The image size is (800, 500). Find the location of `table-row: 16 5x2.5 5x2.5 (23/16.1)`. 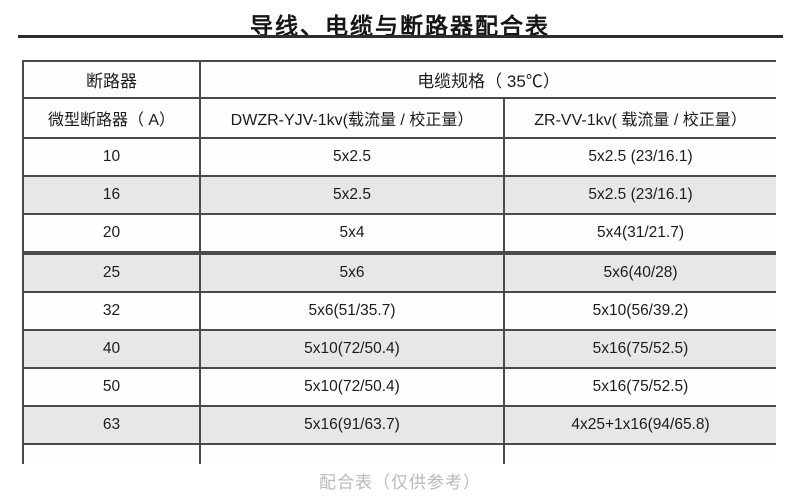

table-row: 16 5x2.5 5x2.5 (23/16.1) is located at coordinates (399, 195).